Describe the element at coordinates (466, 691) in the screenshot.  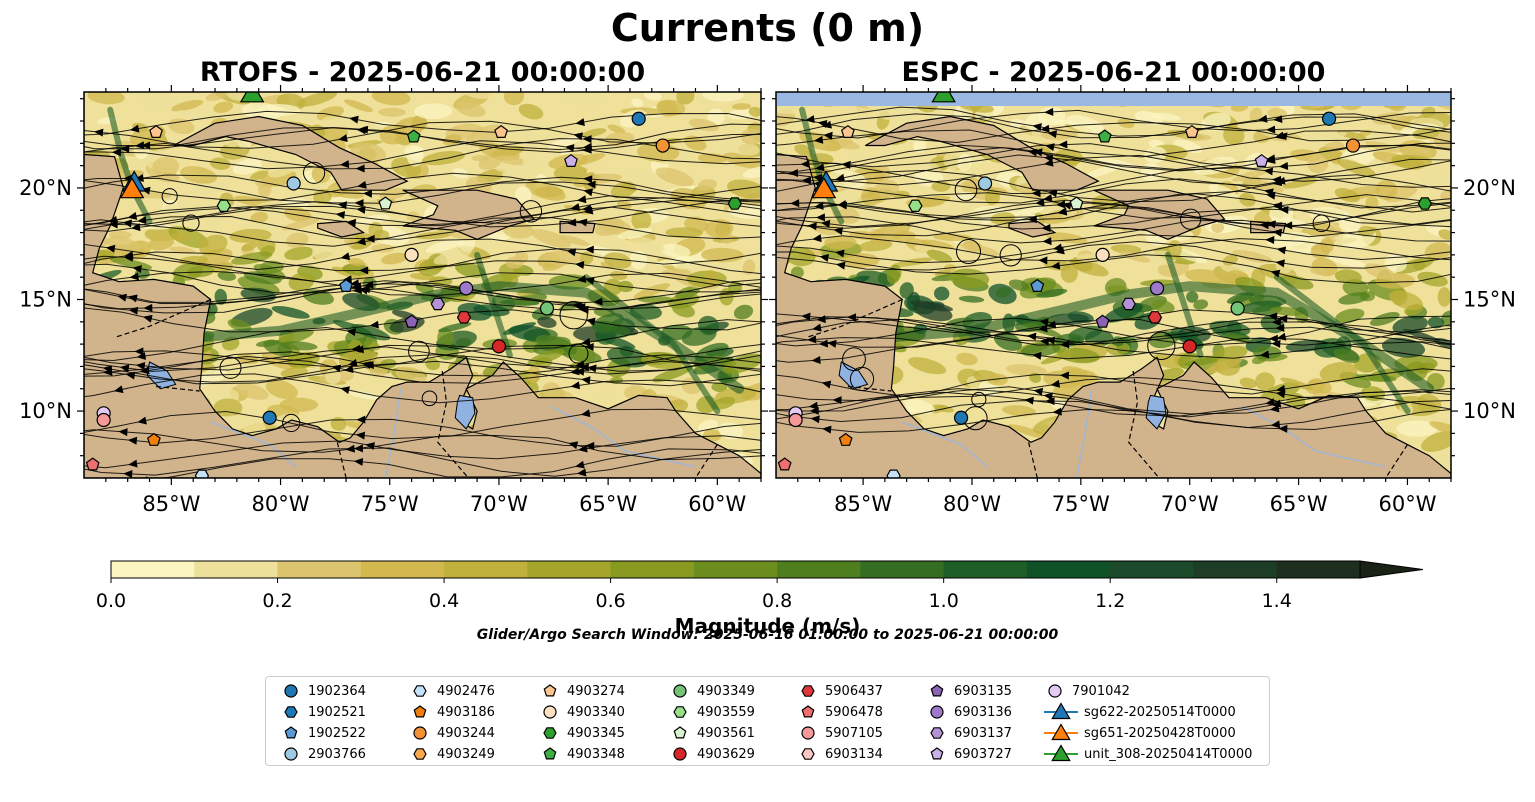
I see `legend-label: 4902476` at that location.